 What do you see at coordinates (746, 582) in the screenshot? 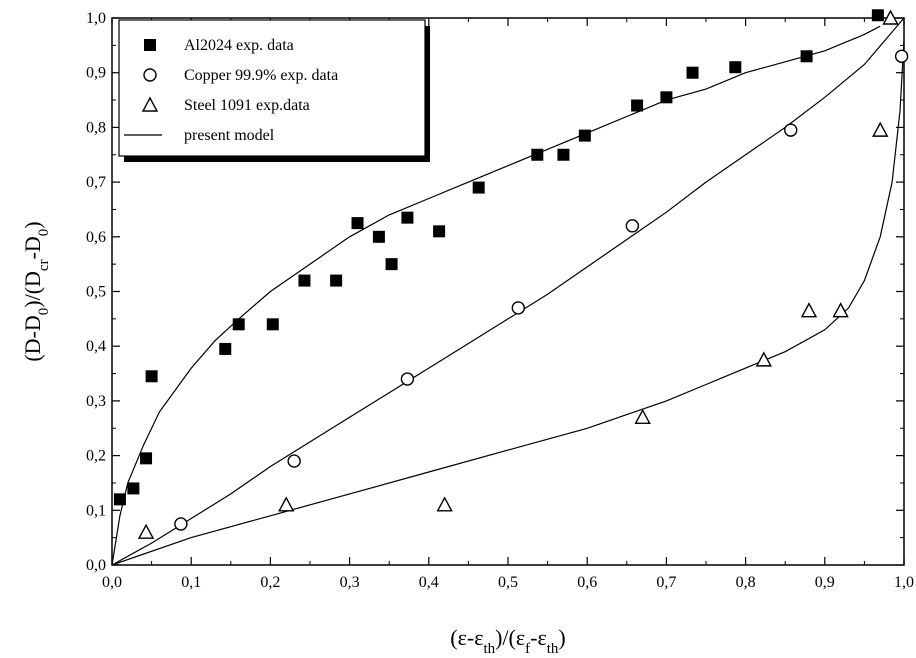
I see `x-tick-label: 0,8` at bounding box center [746, 582].